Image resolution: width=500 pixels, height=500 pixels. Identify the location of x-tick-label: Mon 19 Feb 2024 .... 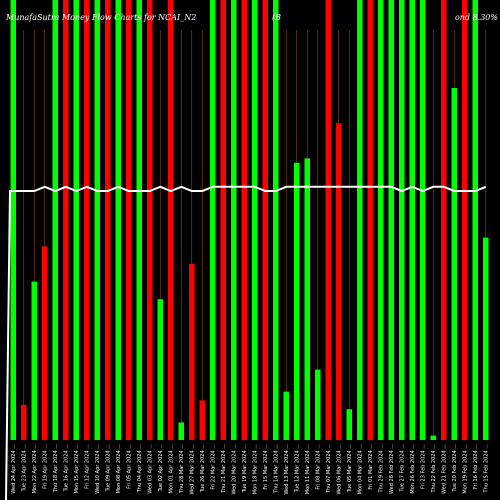
(465, 469).